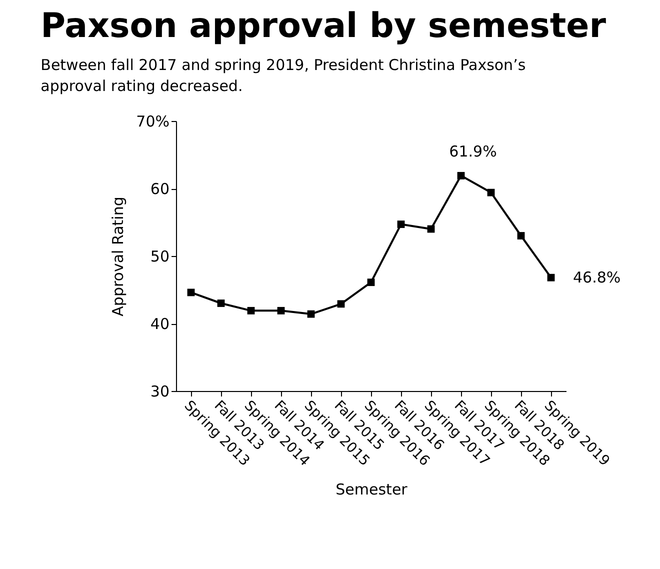  Describe the element at coordinates (473, 151) in the screenshot. I see `annotation: 61.9%` at that location.